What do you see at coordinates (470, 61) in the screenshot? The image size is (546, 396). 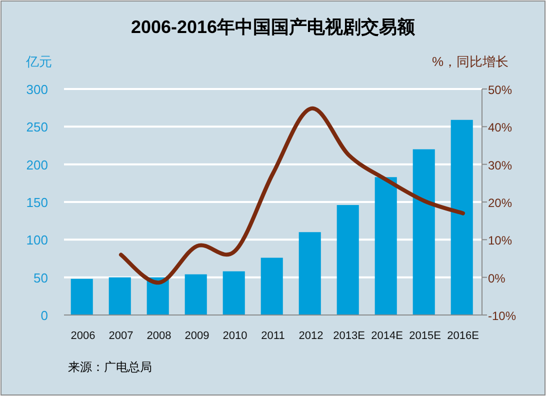 I see `y2-axis-title: %，同比增长` at bounding box center [470, 61].